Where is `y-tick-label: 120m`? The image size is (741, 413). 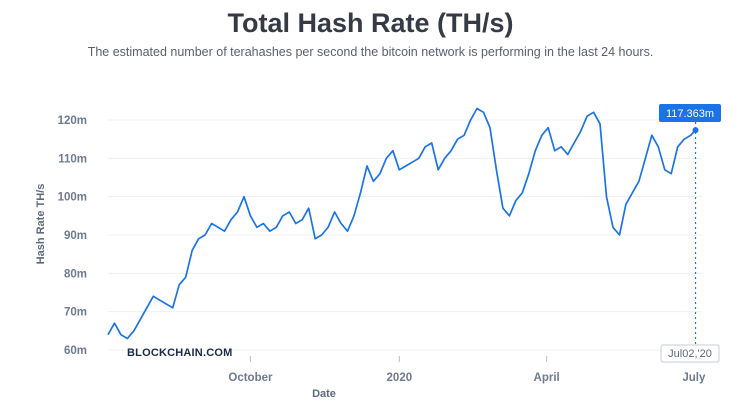
y-tick-label: 120m is located at coordinates (72, 121).